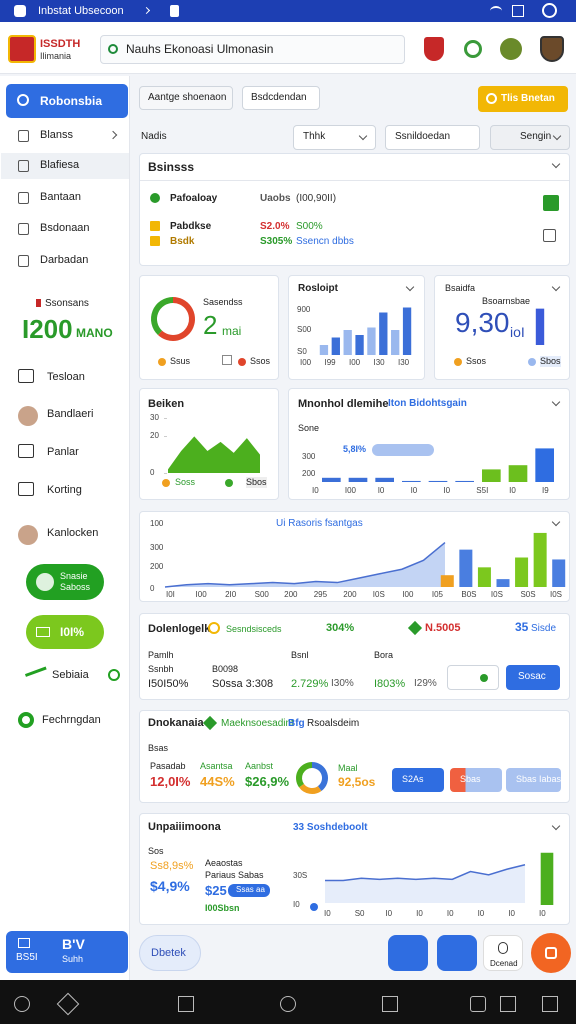 The width and height of the screenshot is (576, 1024). Describe the element at coordinates (65, 166) in the screenshot. I see `nav-selected-row` at that location.